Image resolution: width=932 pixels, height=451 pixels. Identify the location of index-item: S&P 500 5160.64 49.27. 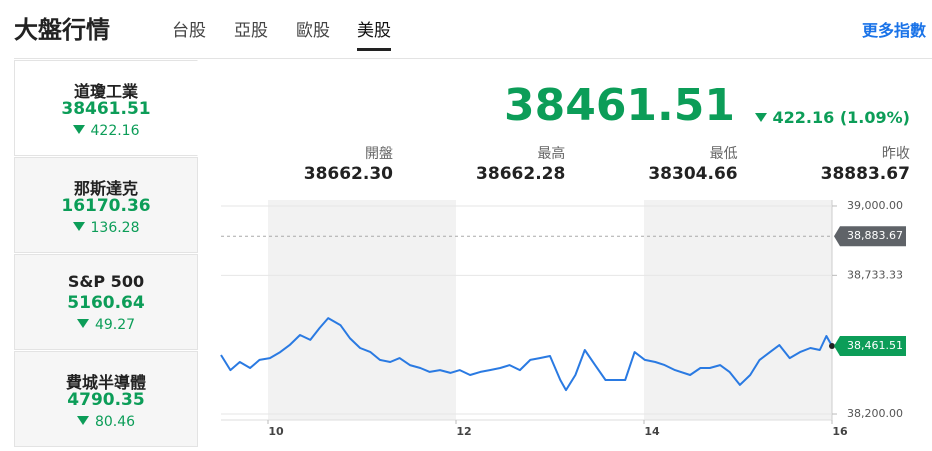
(106, 302).